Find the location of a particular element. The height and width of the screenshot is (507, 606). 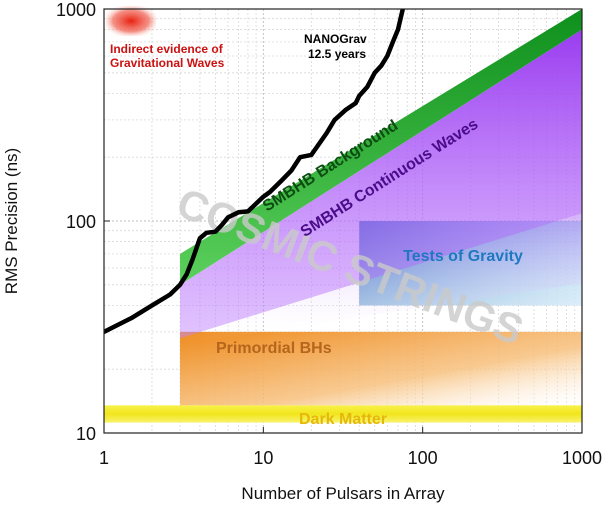

nanograv-label-line2: 12.5 years is located at coordinates (337, 54).